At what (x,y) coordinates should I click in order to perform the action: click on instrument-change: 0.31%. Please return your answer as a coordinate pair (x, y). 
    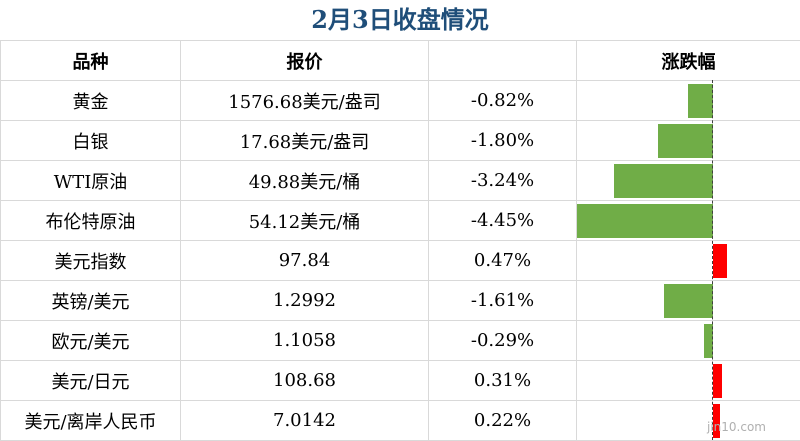
    Looking at the image, I should click on (503, 381).